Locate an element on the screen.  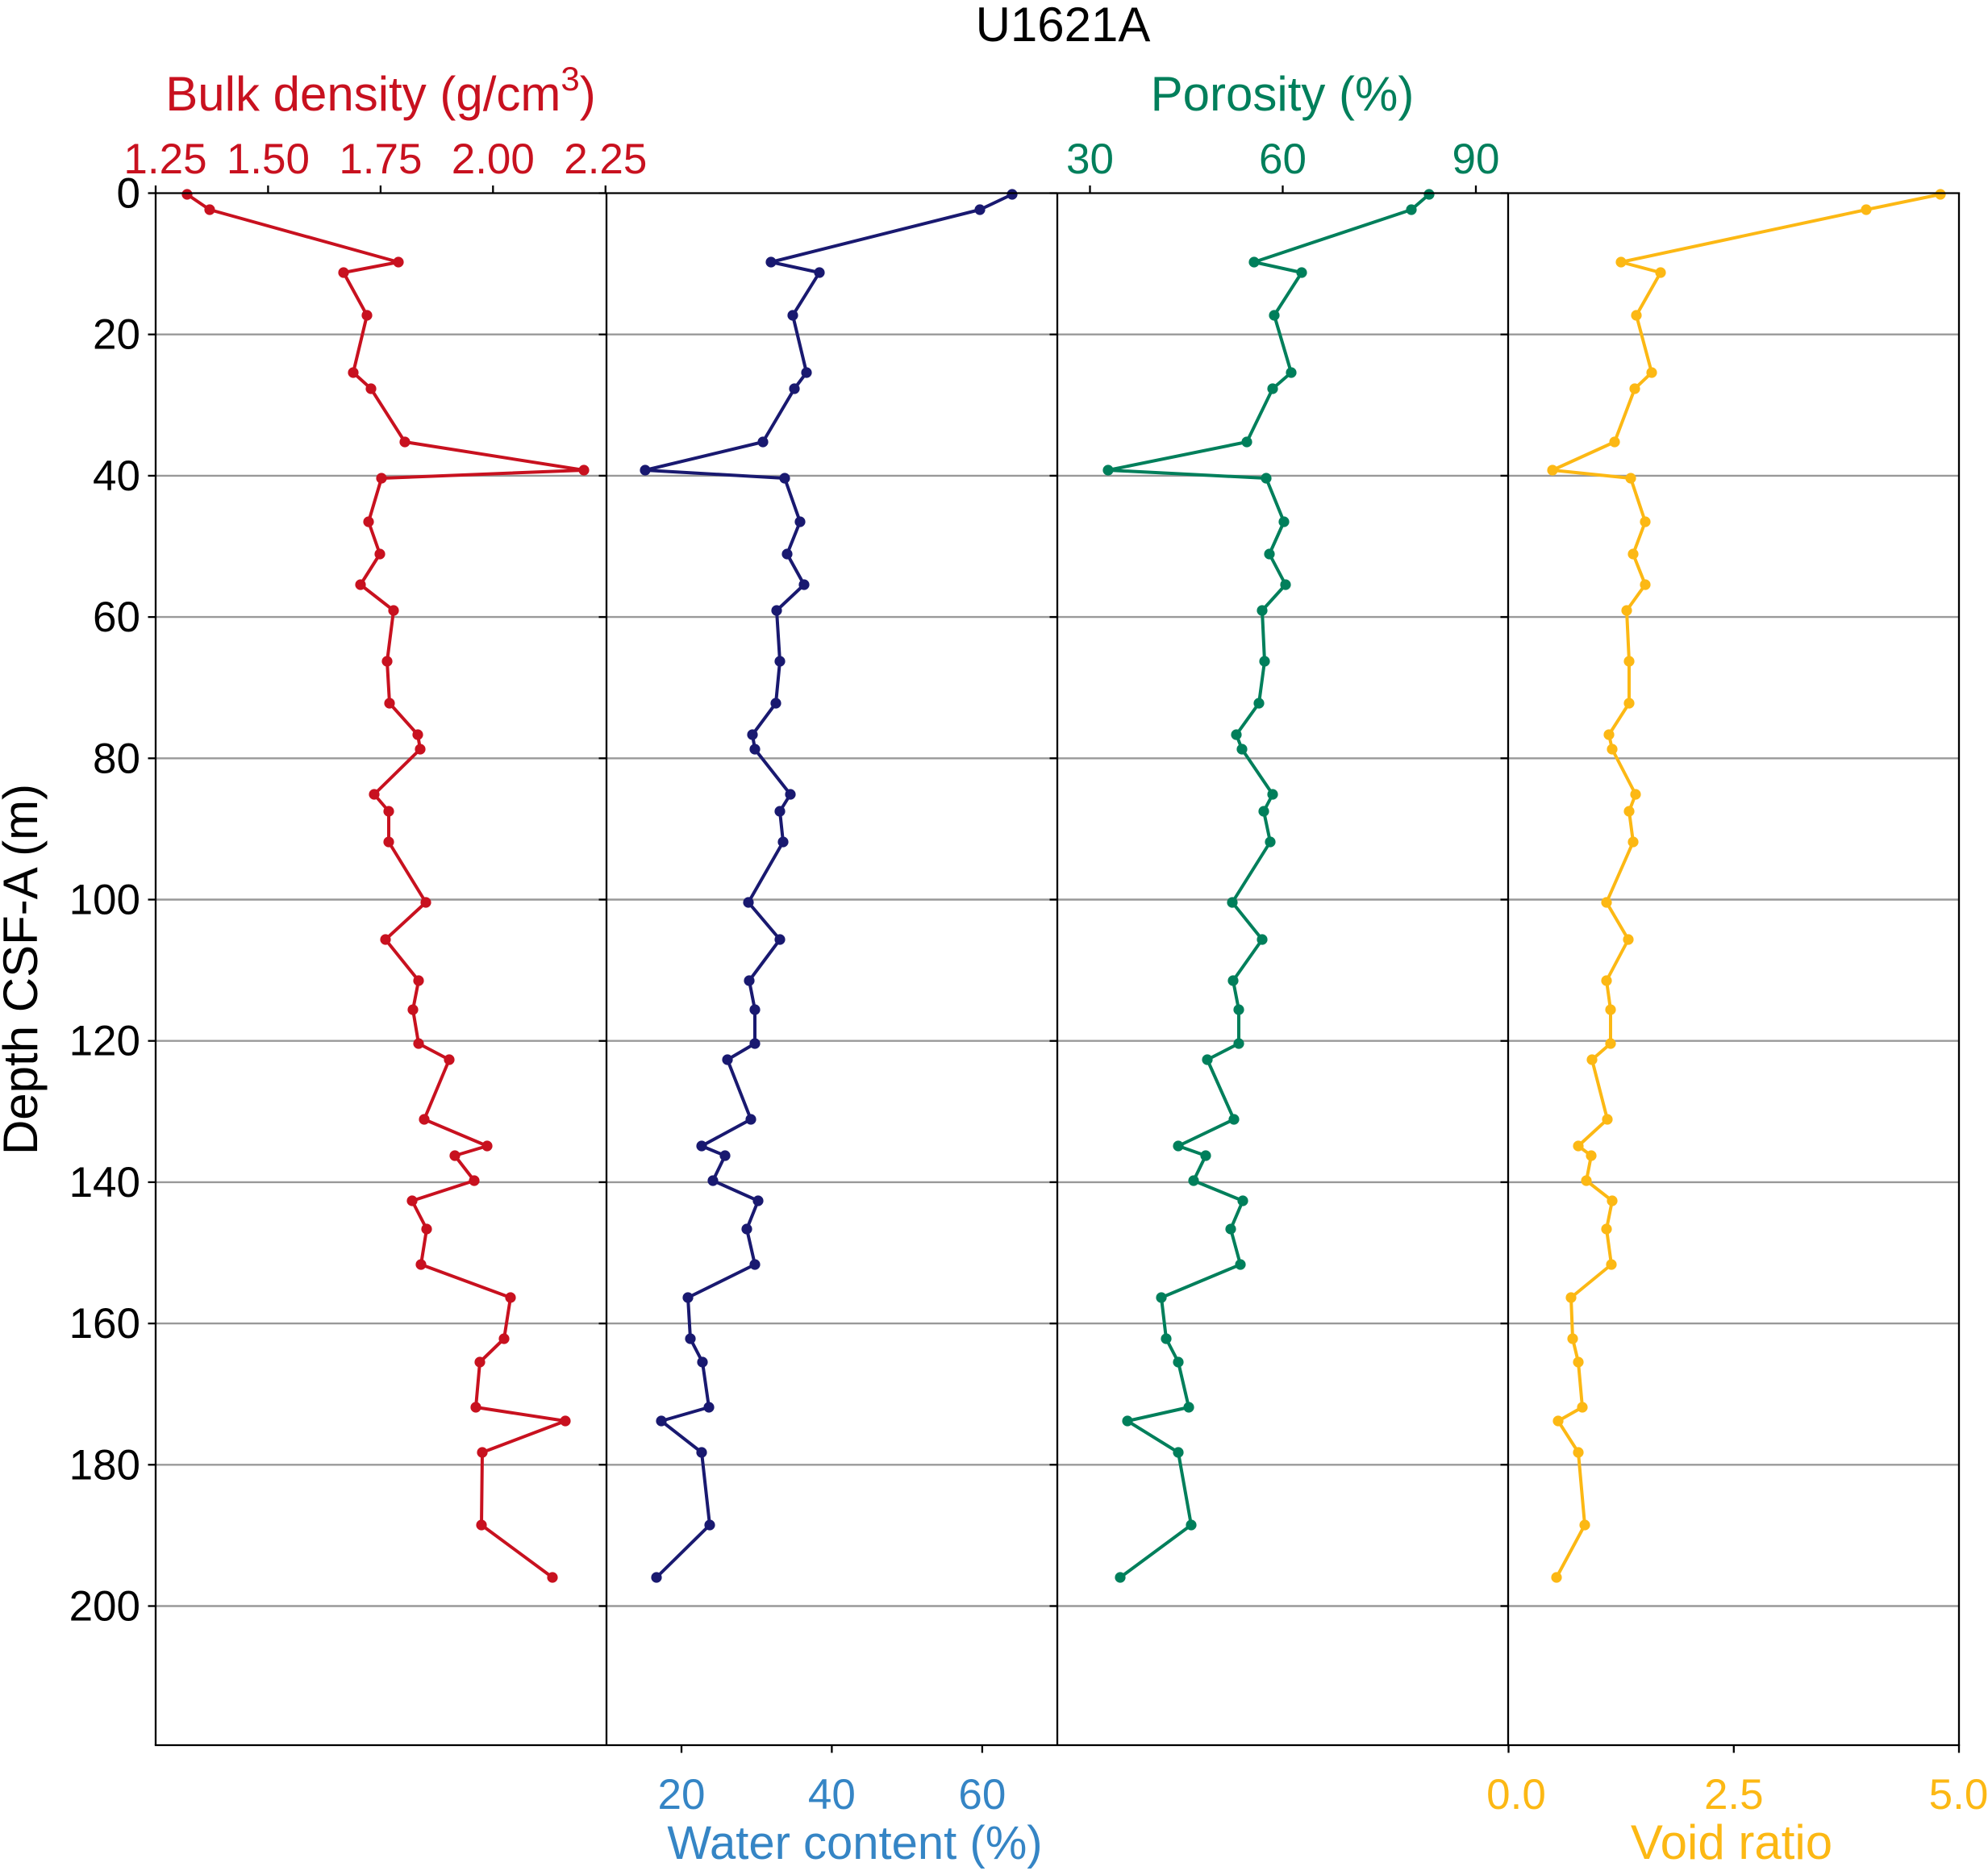
svg-text: Porosity (%) is located at coordinates (1283, 94).